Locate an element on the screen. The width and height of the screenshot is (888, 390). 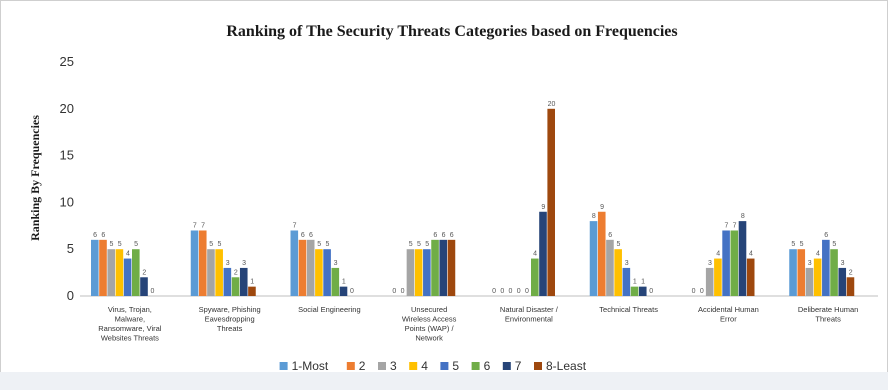
x-tick-label: Social Engineering is located at coordinates (329, 309).